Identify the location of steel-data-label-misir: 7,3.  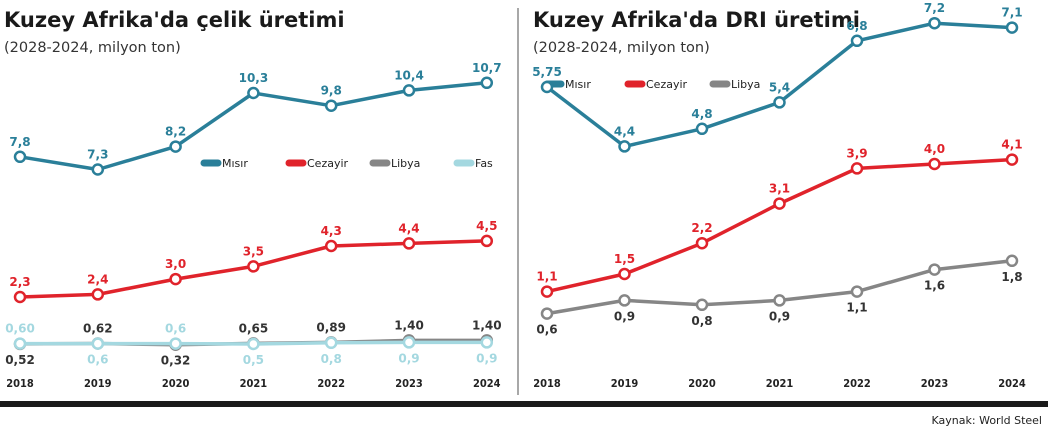
(97, 155).